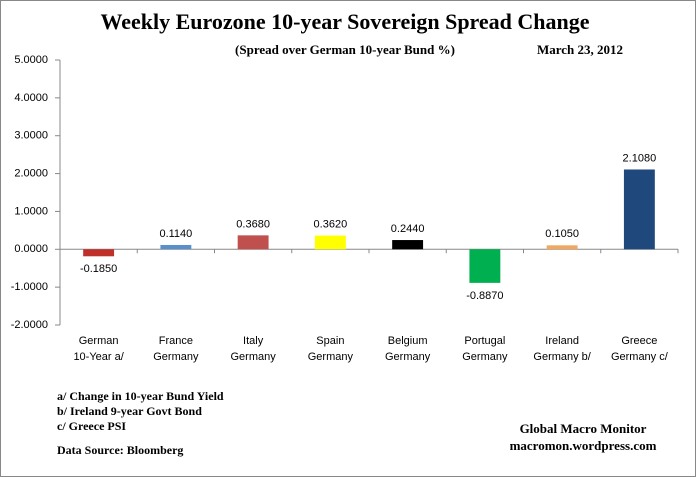 Image resolution: width=696 pixels, height=477 pixels. I want to click on value-label: 0.1050, so click(562, 234).